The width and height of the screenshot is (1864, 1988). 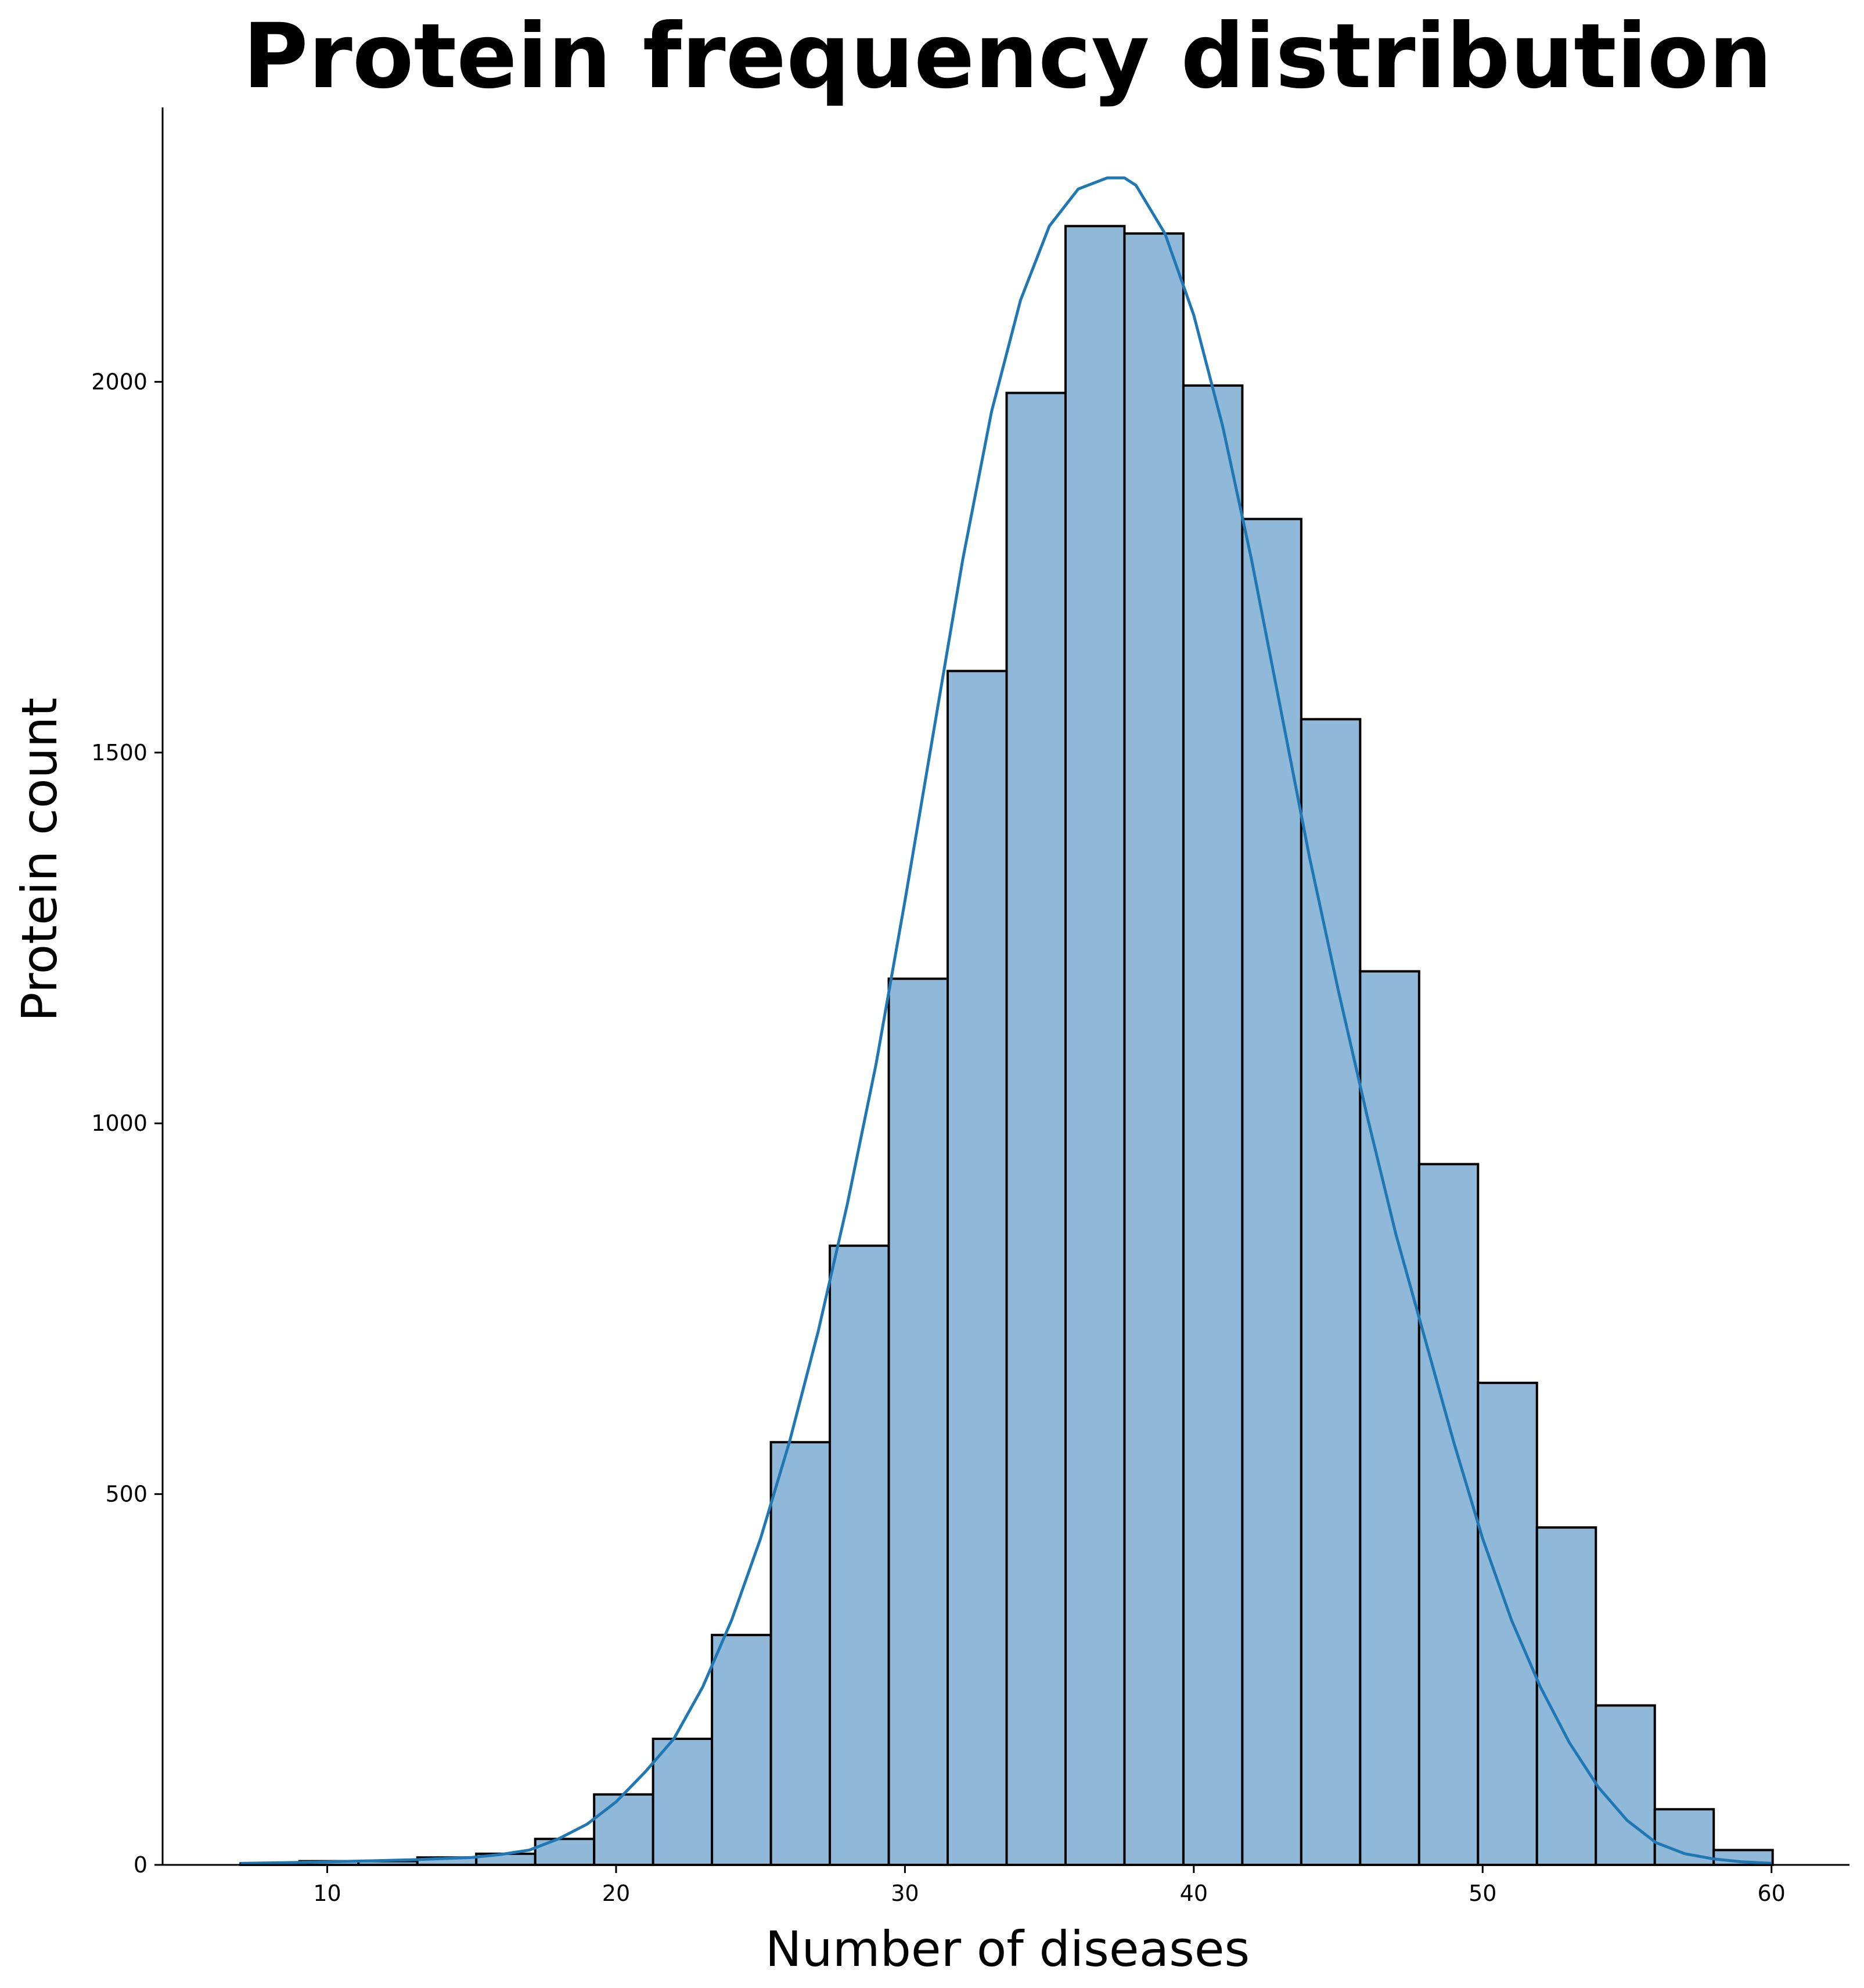 I want to click on x-tick-label: 20, so click(x=616, y=1894).